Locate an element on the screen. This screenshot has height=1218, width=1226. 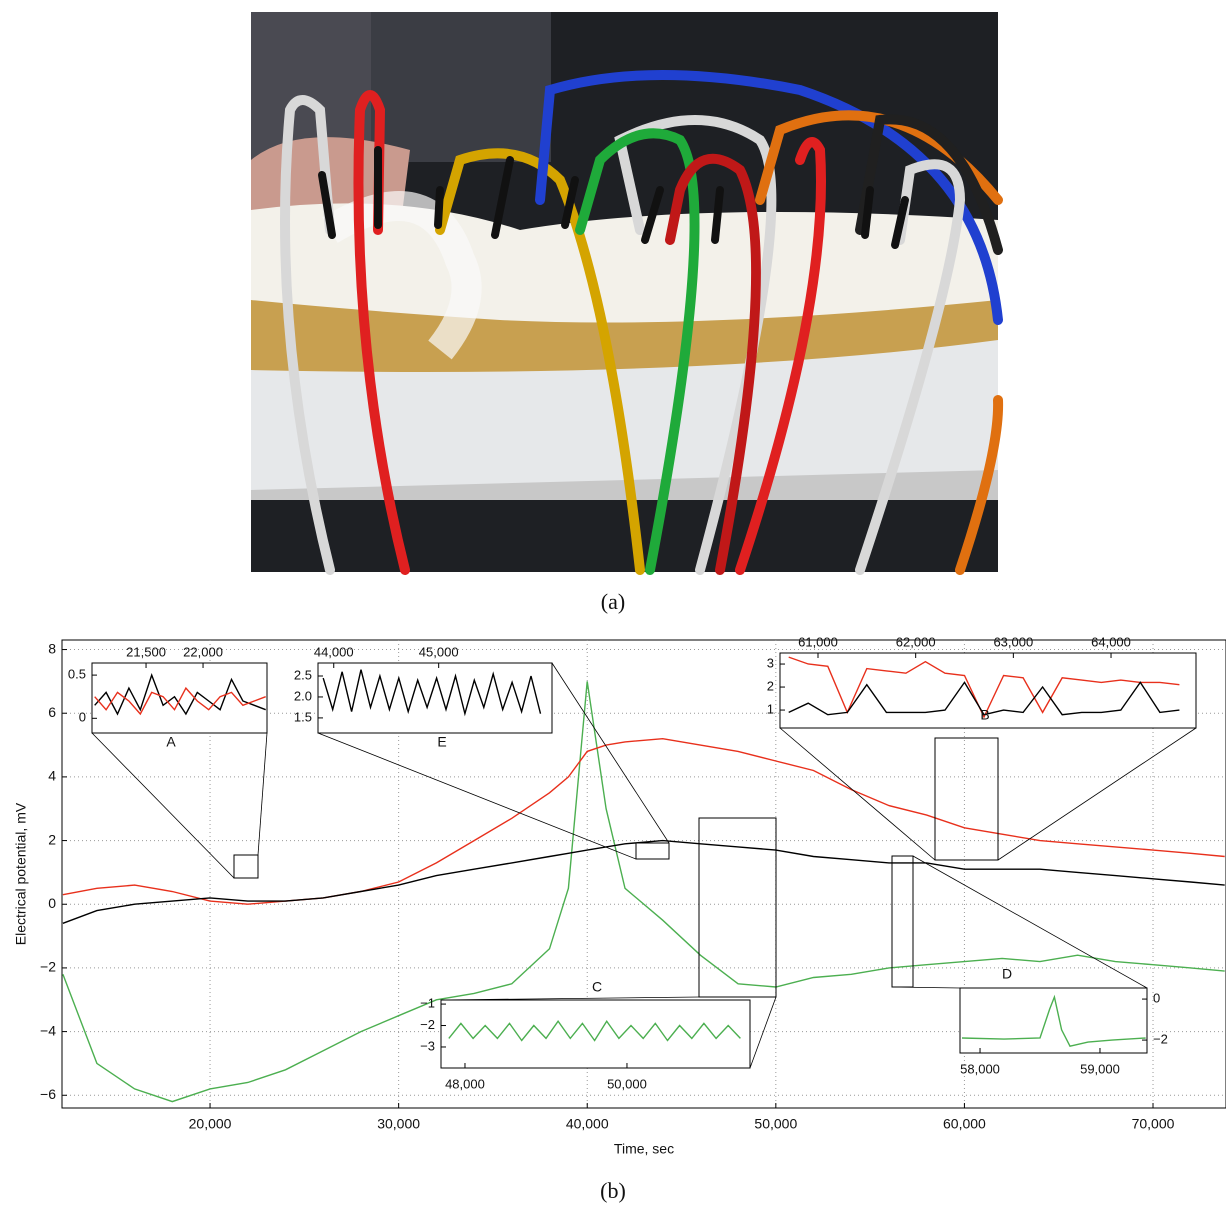
x-tick-label: 58,000 is located at coordinates (980, 1068).